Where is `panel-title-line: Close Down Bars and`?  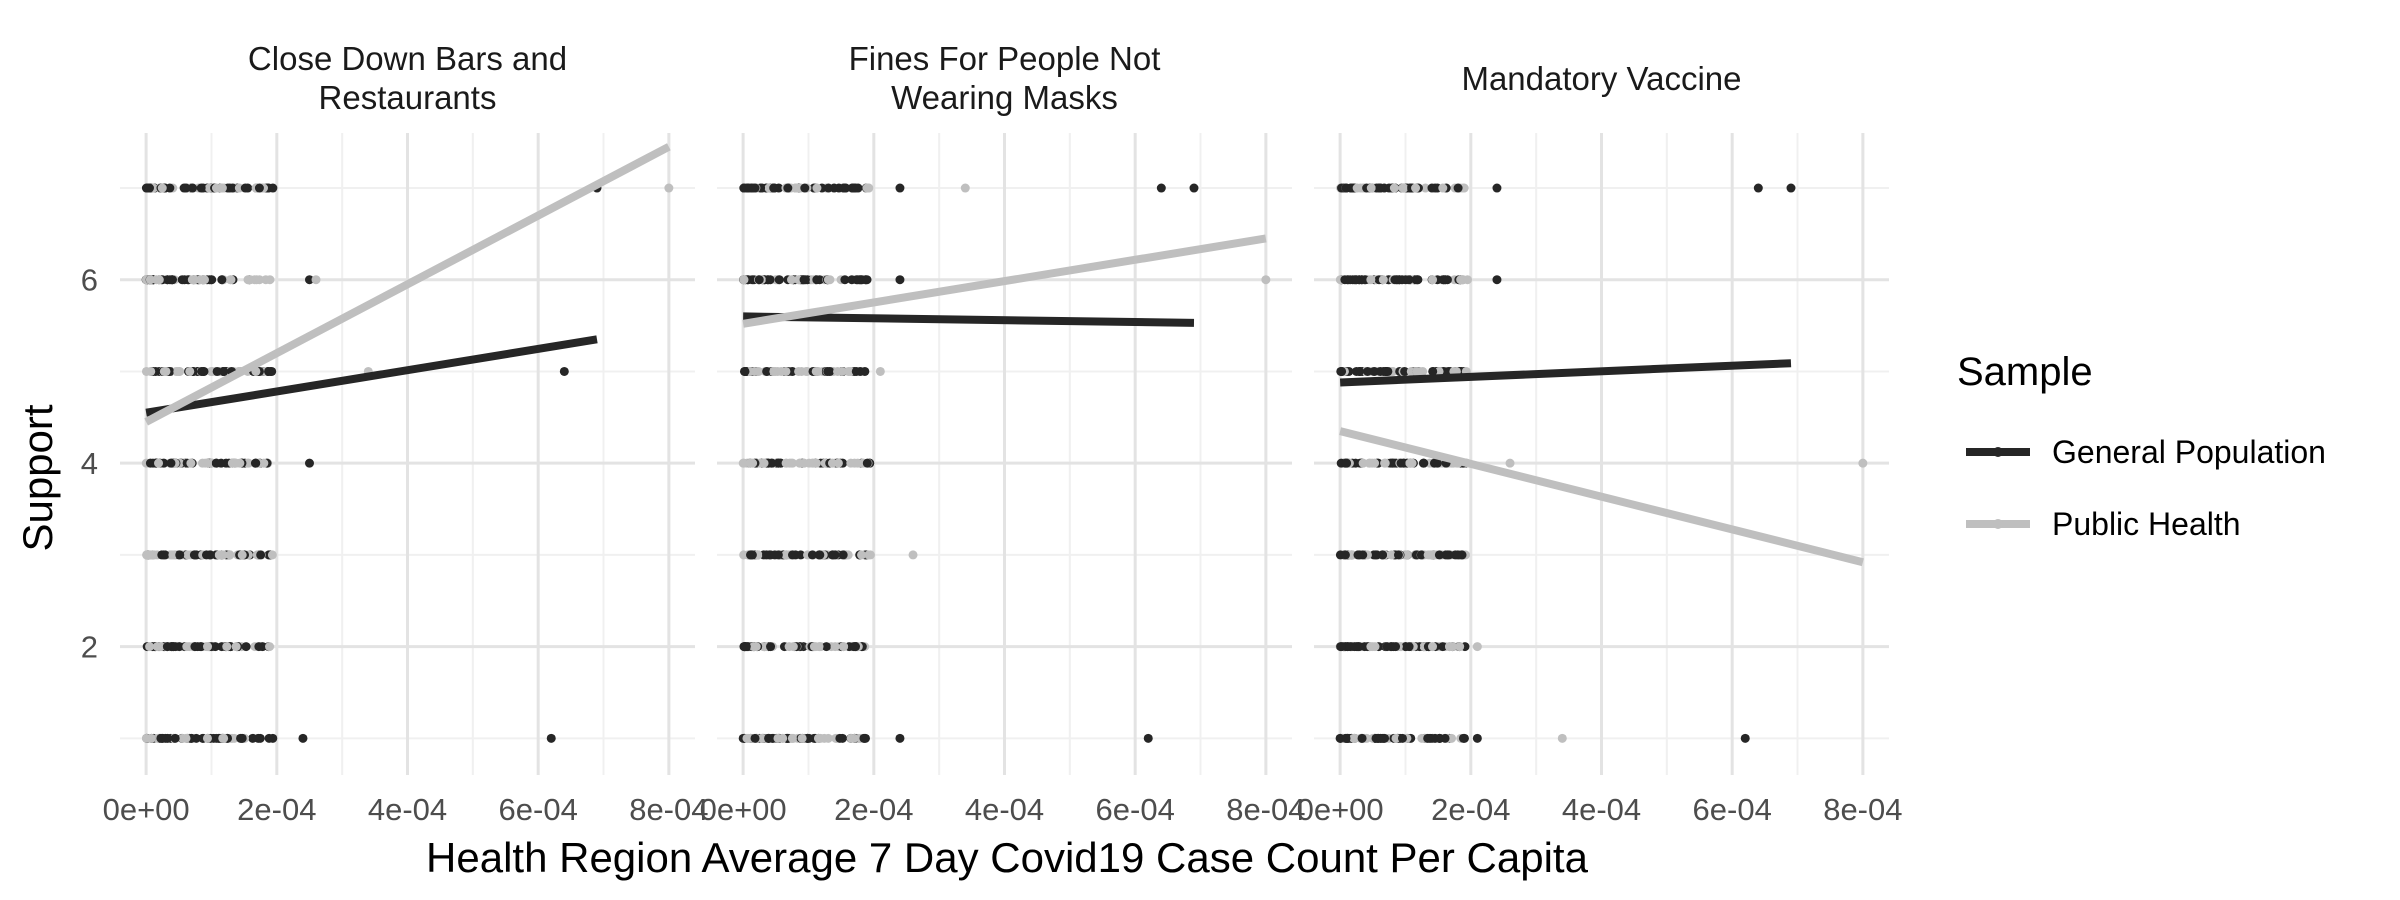
panel-title-line: Close Down Bars and is located at coordinates (407, 58).